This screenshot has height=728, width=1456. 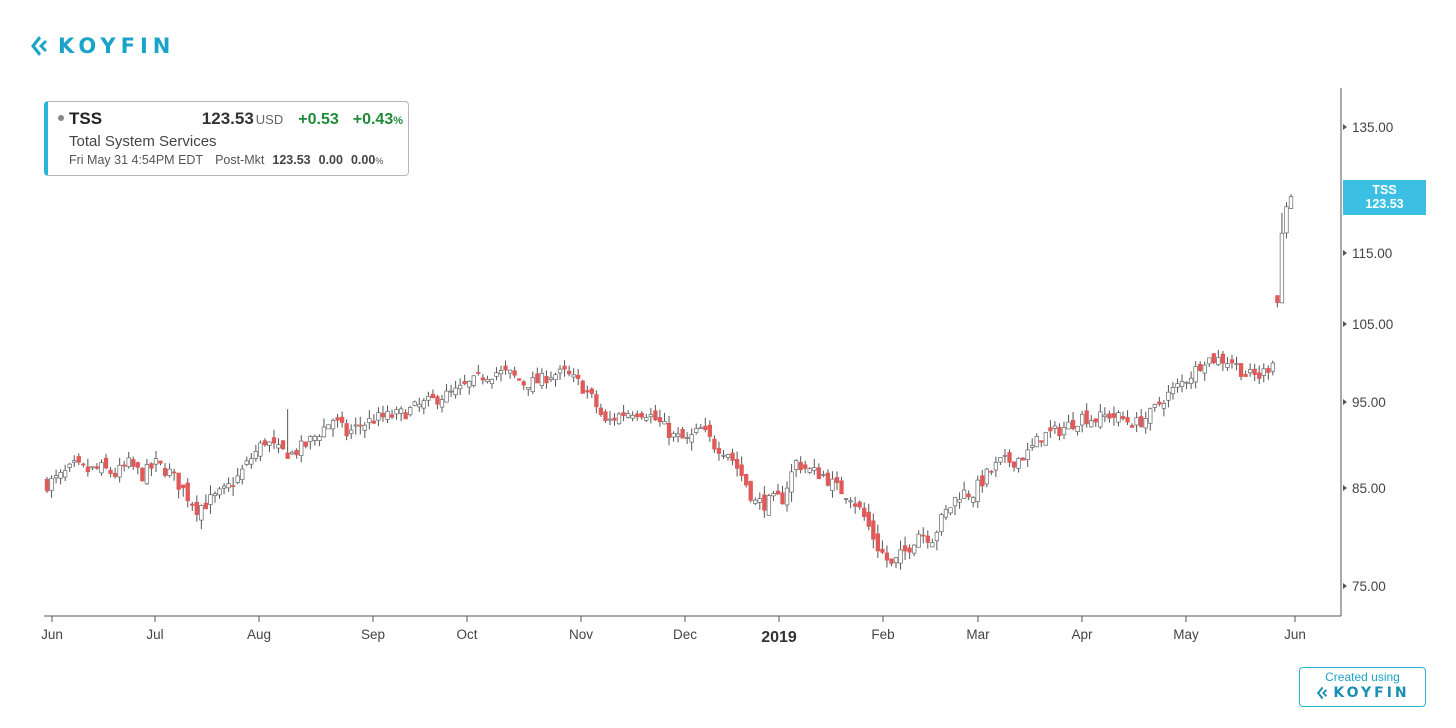 I want to click on koyfin-small-logo-icon, so click(x=1322, y=693).